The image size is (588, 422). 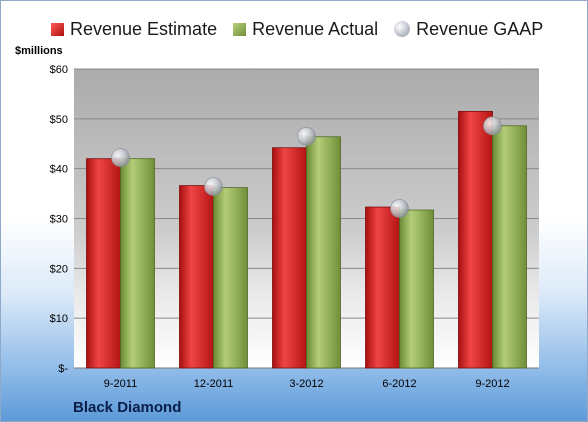 What do you see at coordinates (402, 29) in the screenshot?
I see `legend-swatch-gaap` at bounding box center [402, 29].